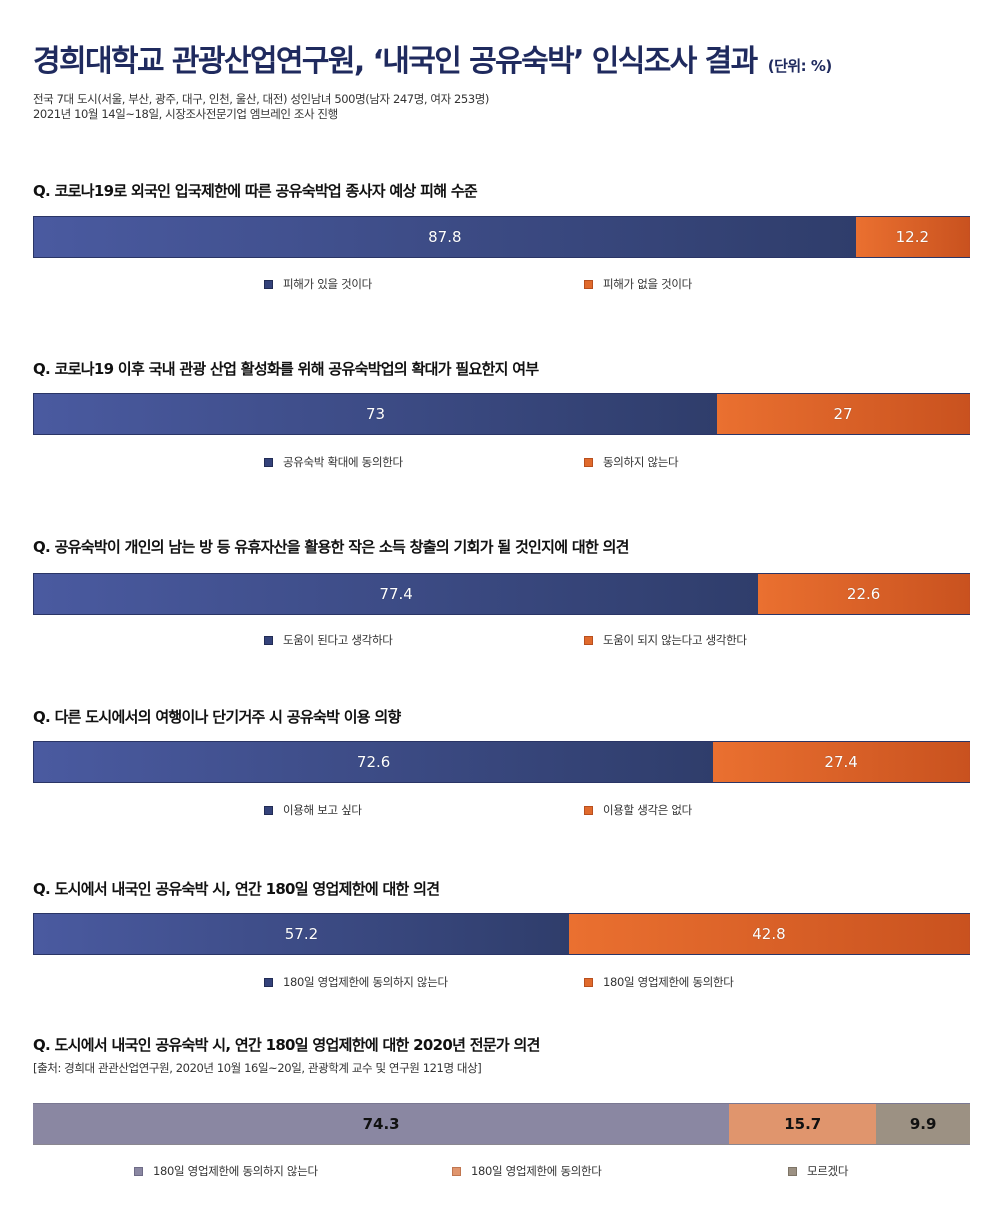 The width and height of the screenshot is (1000, 1213). What do you see at coordinates (456, 1171) in the screenshot?
I see `legend-swatch-salmon` at bounding box center [456, 1171].